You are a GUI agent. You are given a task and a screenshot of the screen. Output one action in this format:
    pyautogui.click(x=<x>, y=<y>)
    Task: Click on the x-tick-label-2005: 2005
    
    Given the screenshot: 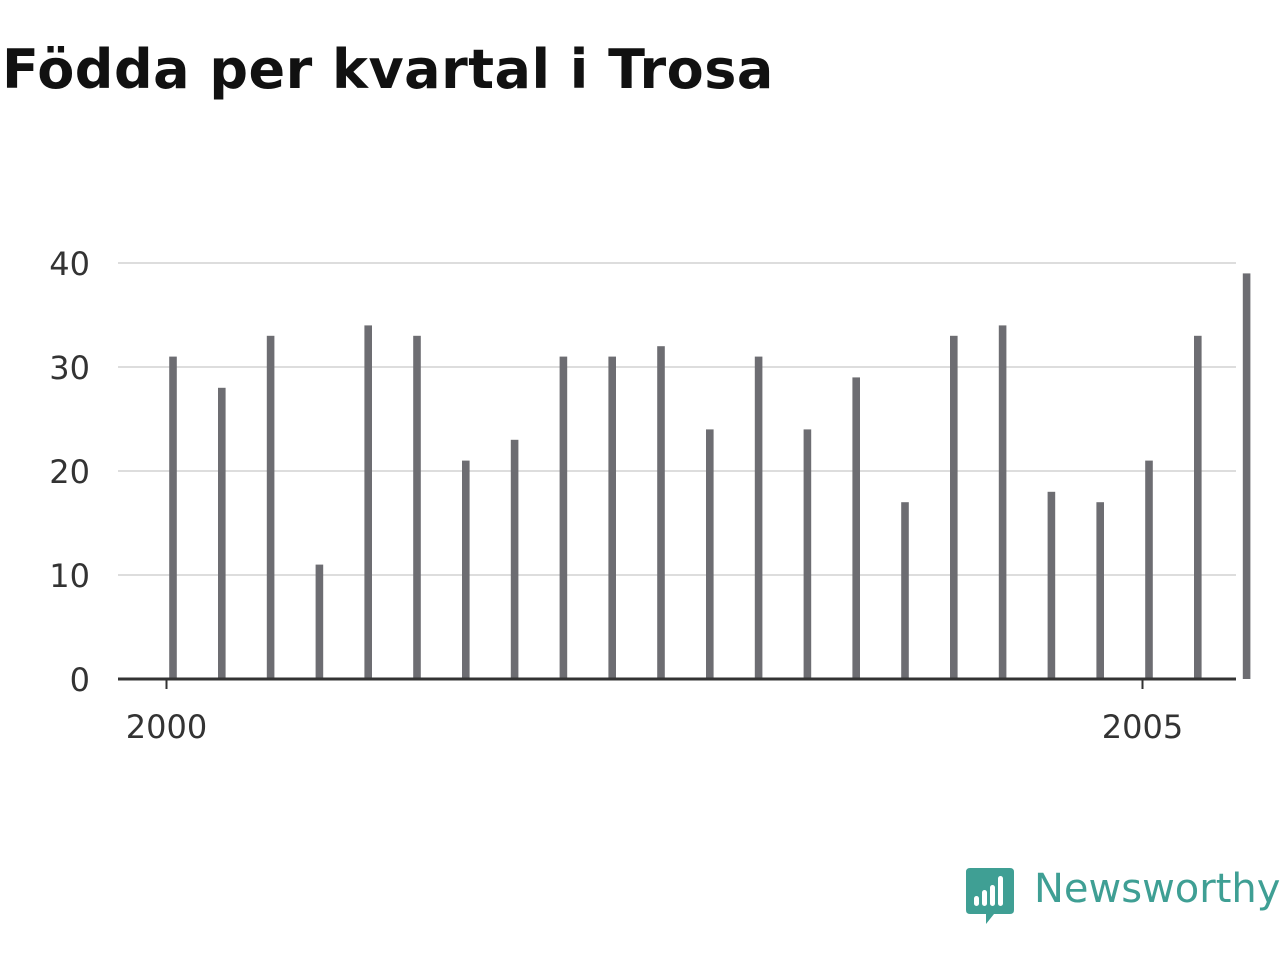 What is the action you would take?
    pyautogui.click(x=1142, y=727)
    